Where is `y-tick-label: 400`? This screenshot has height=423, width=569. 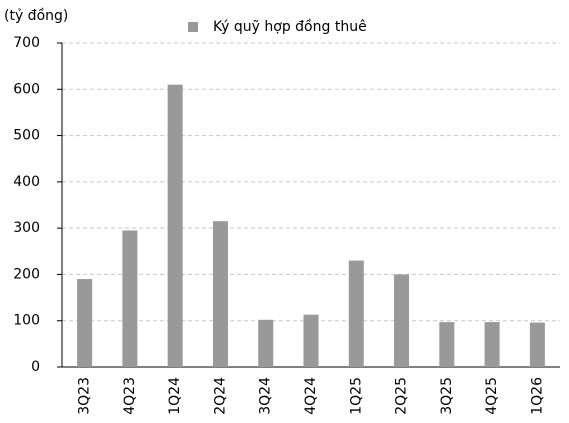
y-tick-label: 400 is located at coordinates (26, 182).